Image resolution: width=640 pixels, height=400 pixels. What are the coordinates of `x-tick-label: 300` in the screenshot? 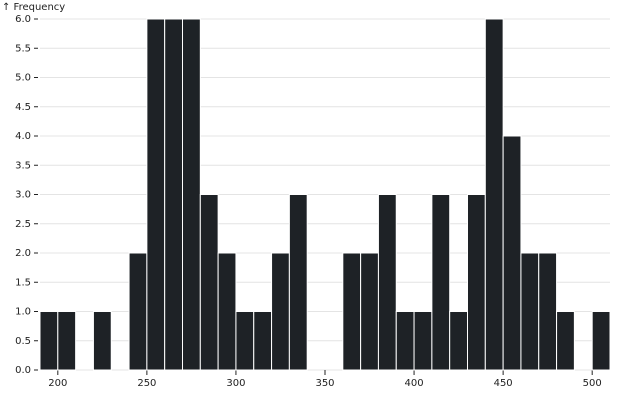 It's located at (235, 383).